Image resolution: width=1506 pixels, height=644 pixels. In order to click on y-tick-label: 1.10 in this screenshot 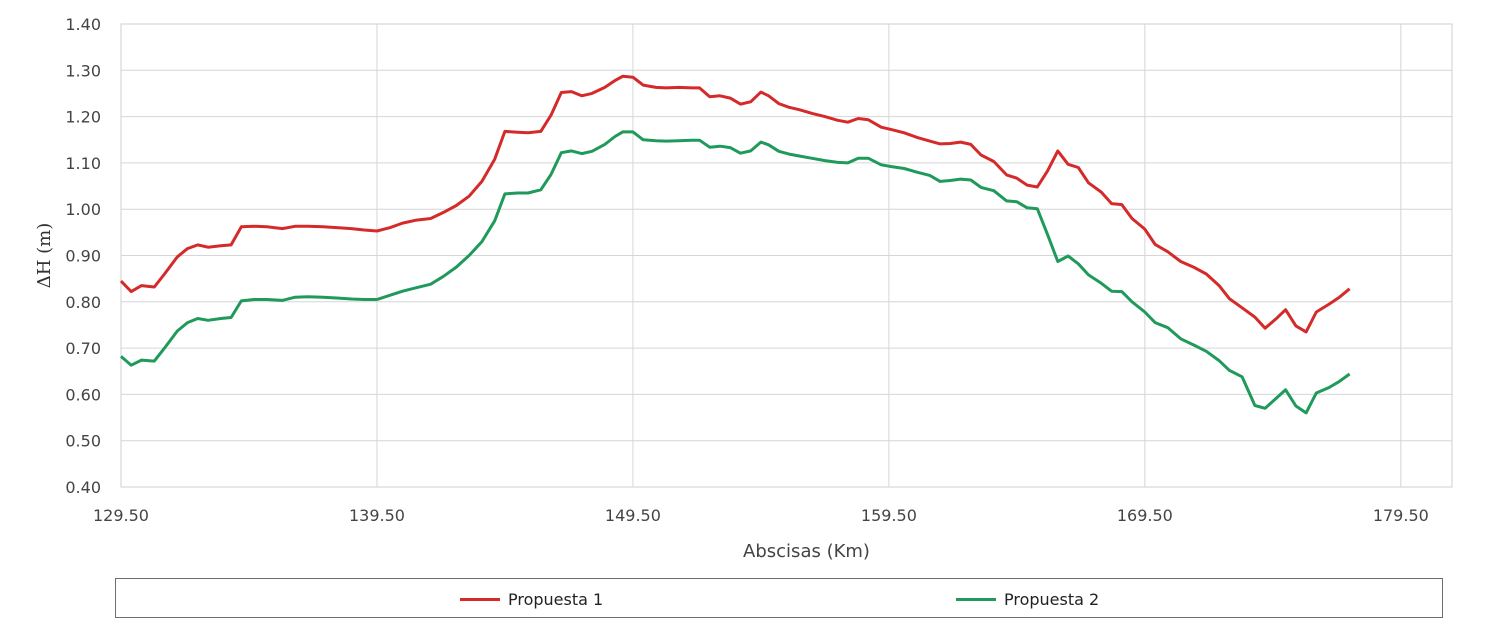, I will do `click(83, 163)`.